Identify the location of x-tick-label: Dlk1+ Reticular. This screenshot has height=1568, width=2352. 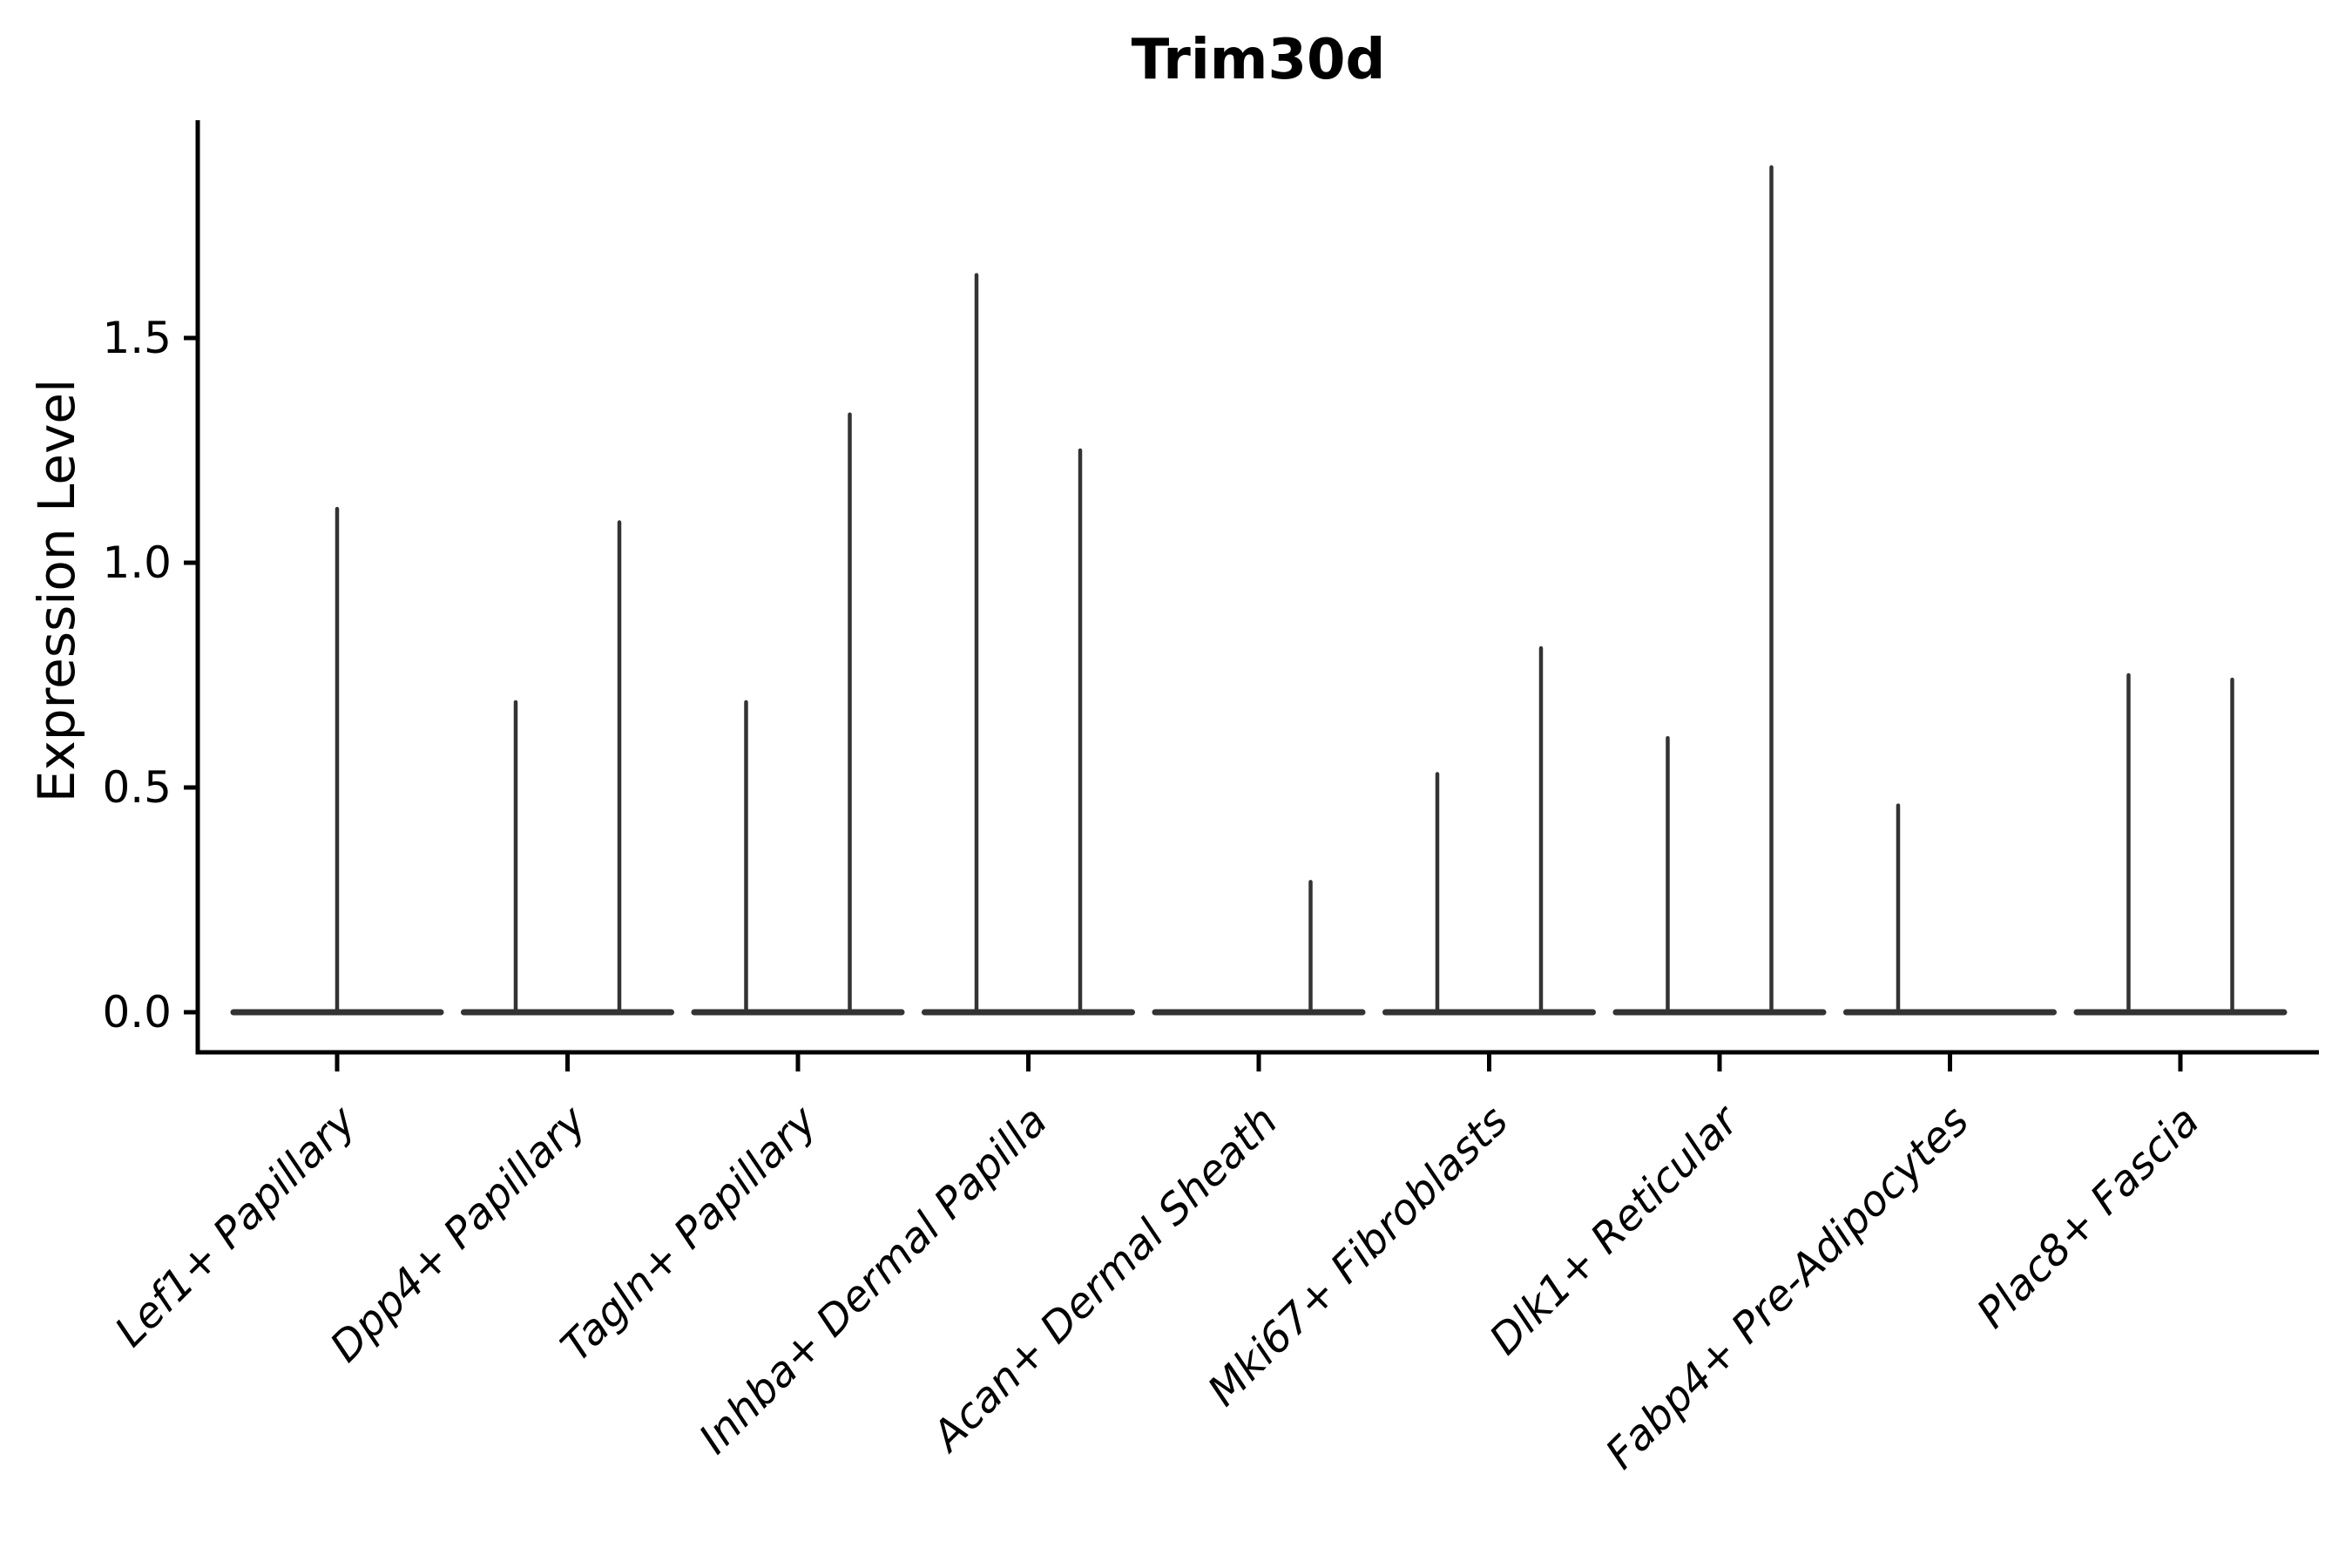
(1615, 1230).